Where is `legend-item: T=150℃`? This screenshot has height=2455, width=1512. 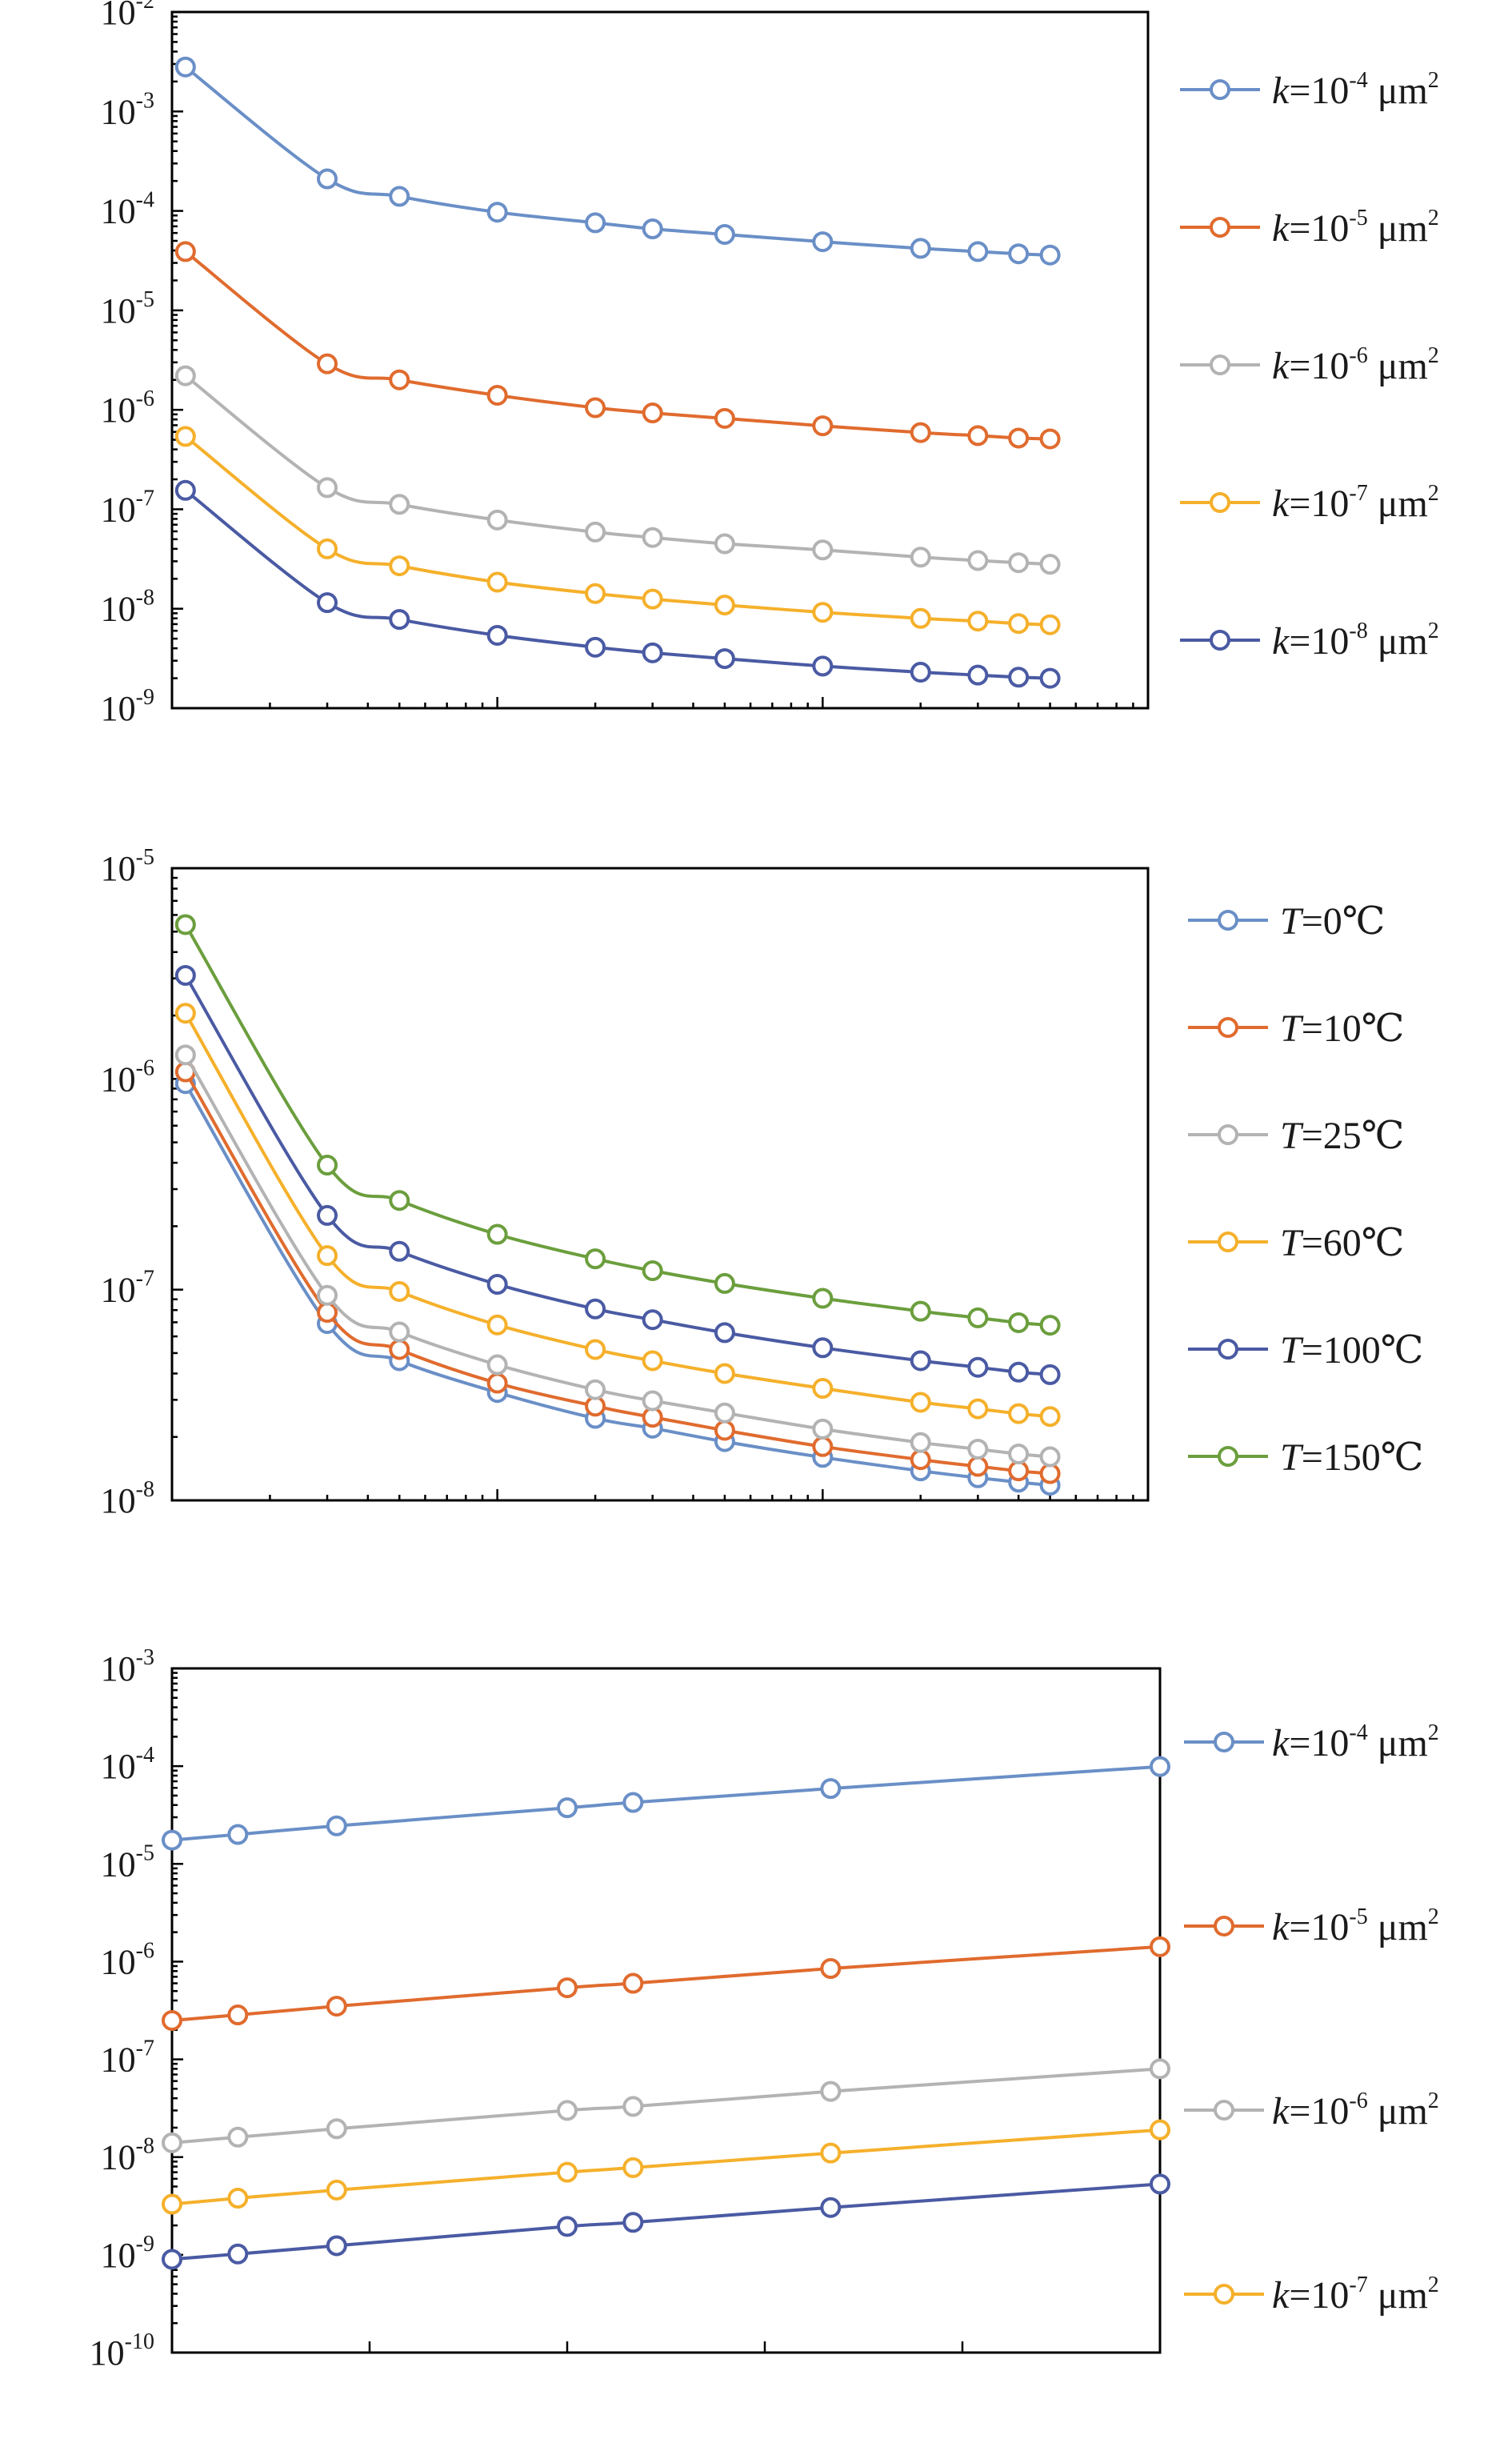 legend-item: T=150℃ is located at coordinates (1305, 1458).